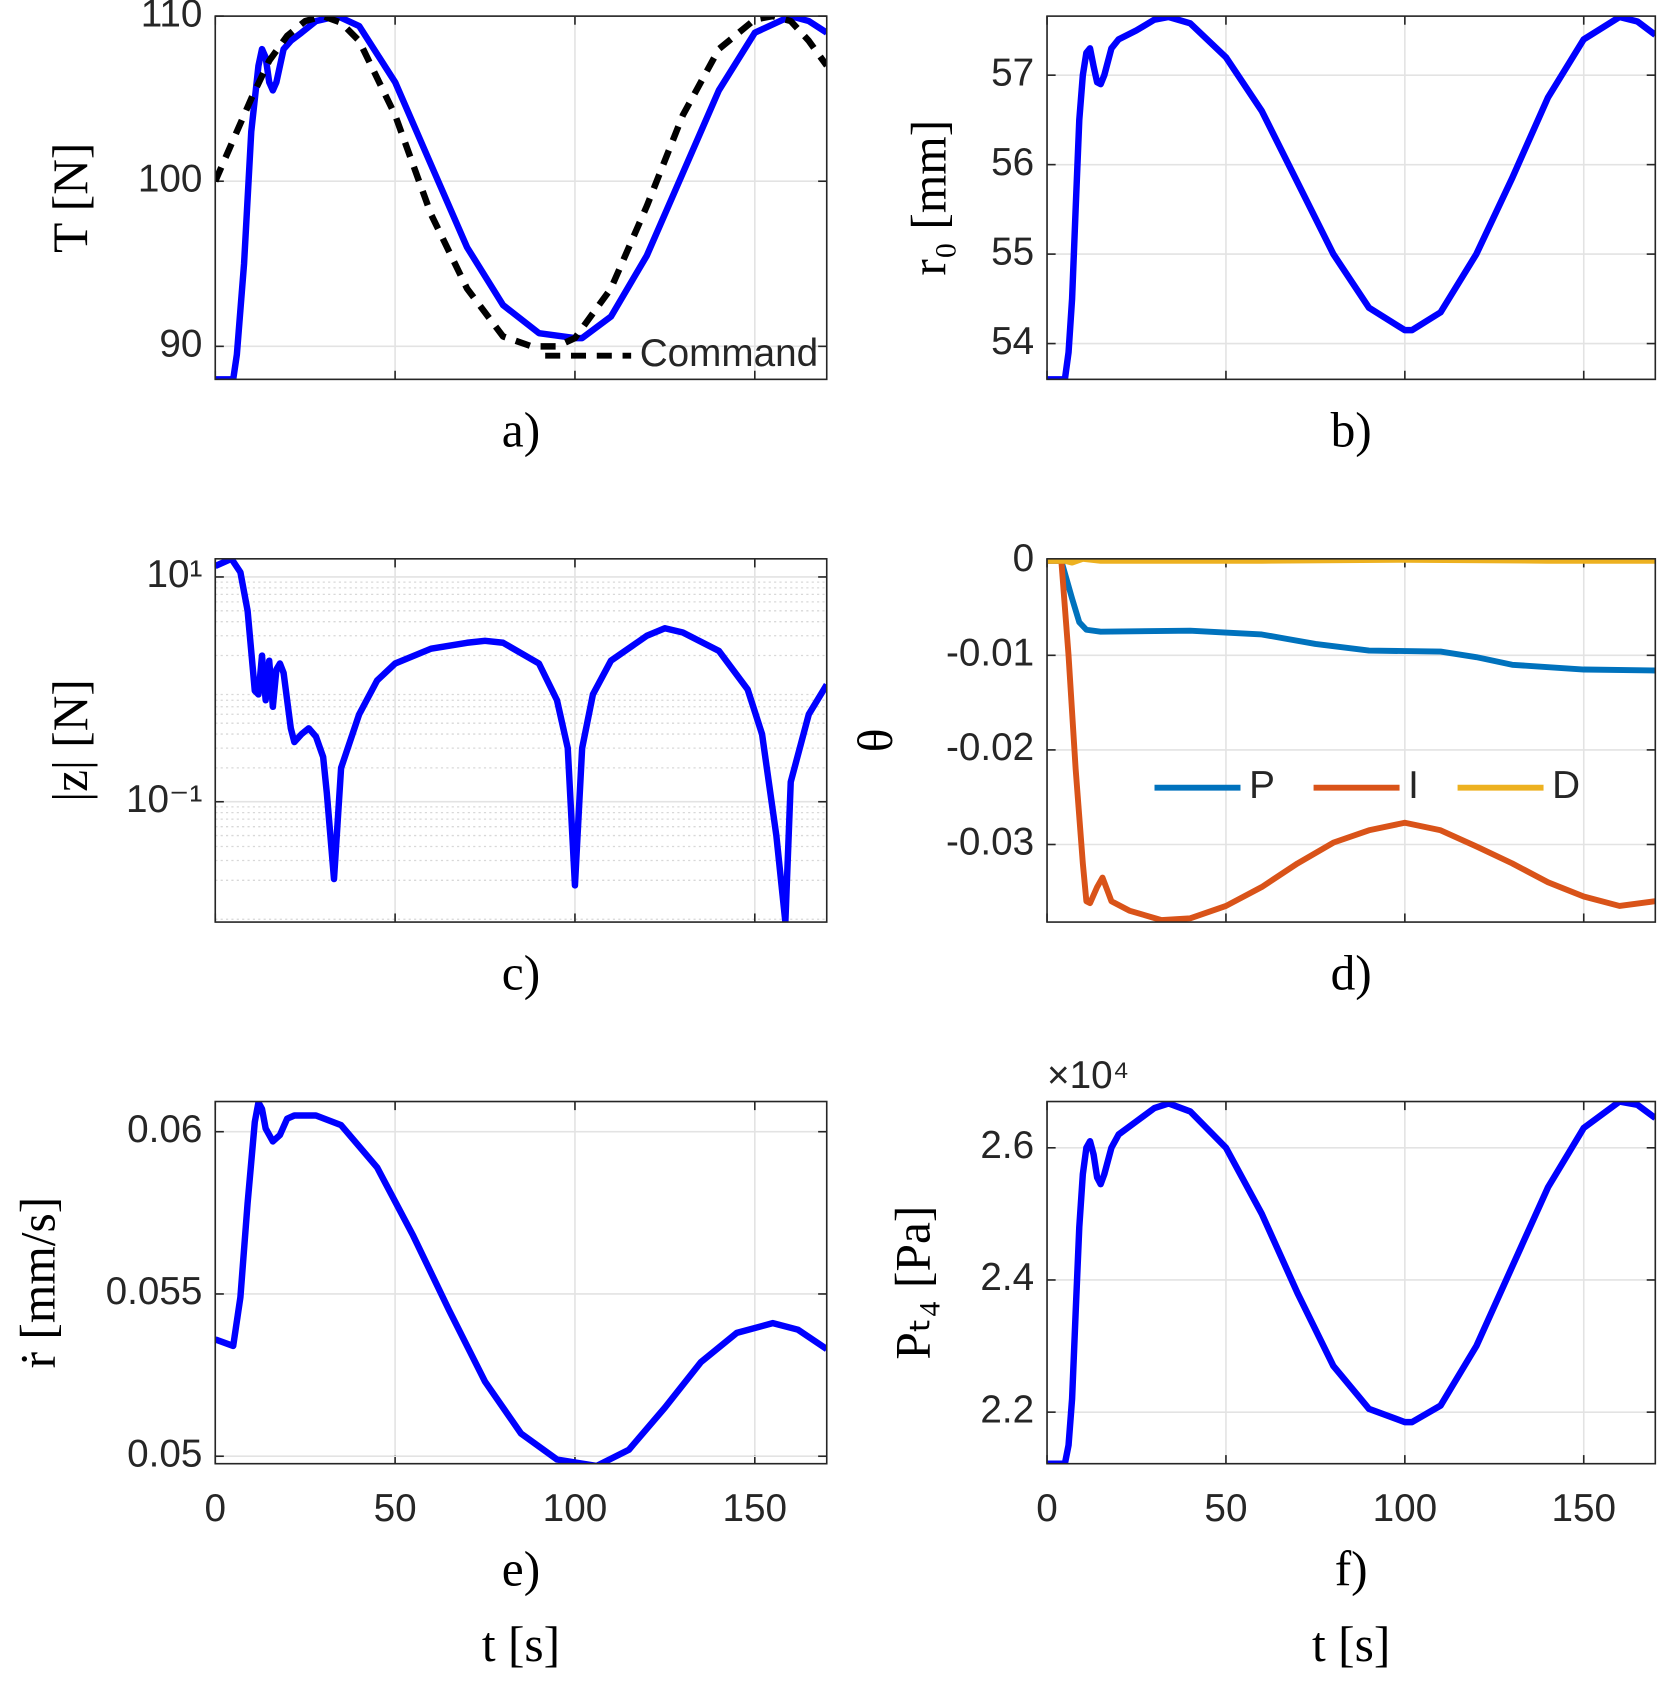 The image size is (1661, 1684). I want to click on y-tick-label: 100, so click(170, 178).